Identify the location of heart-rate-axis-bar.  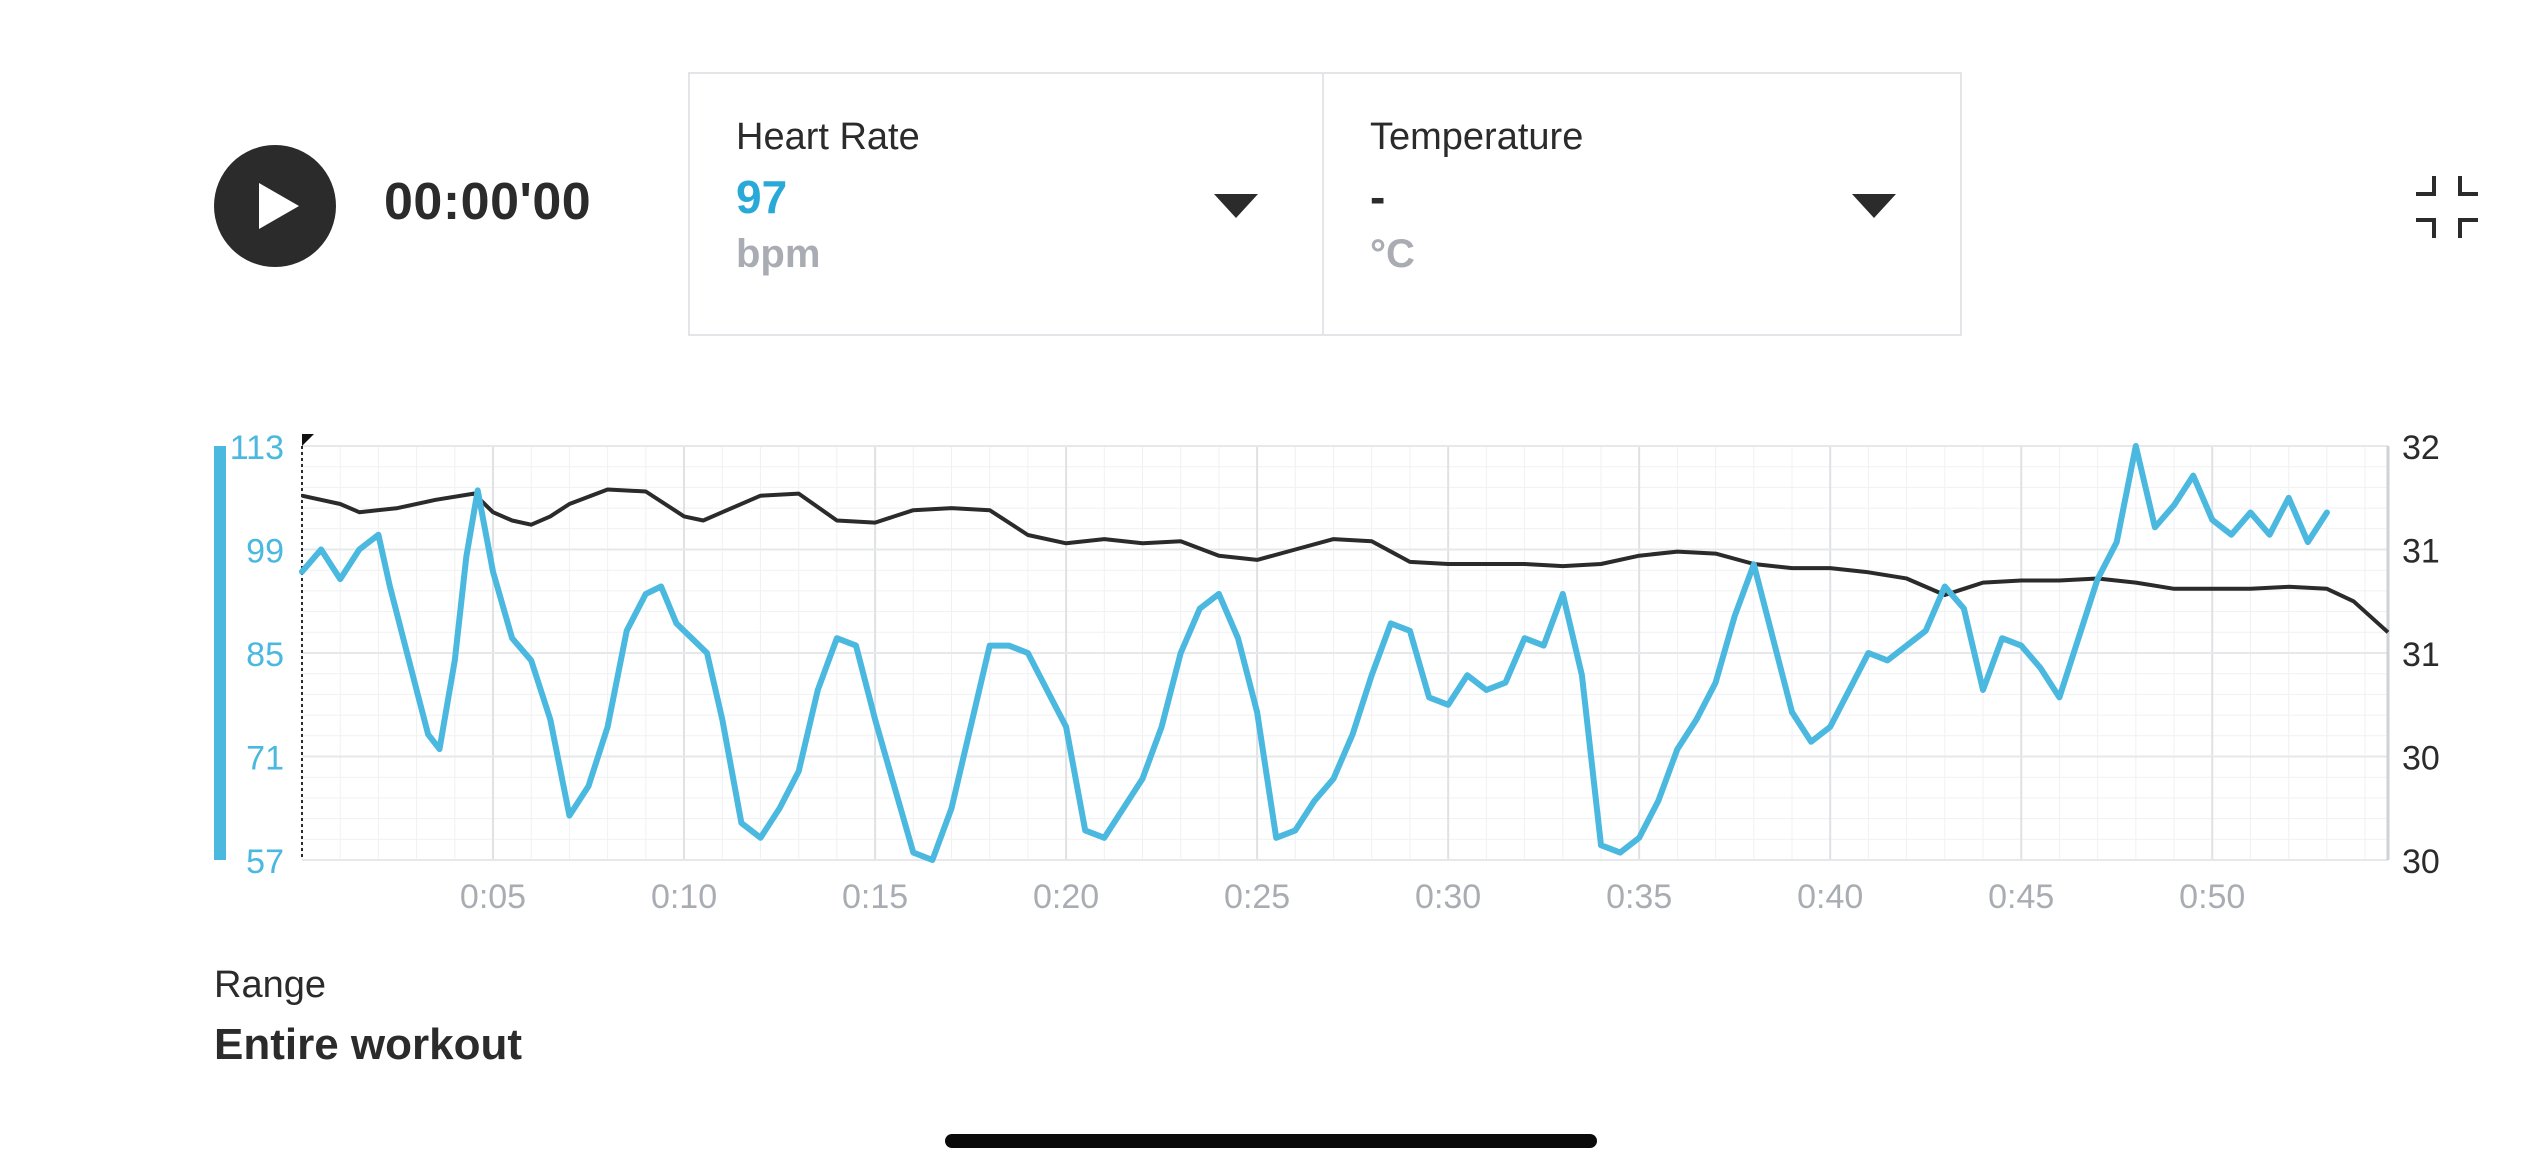
(220, 653).